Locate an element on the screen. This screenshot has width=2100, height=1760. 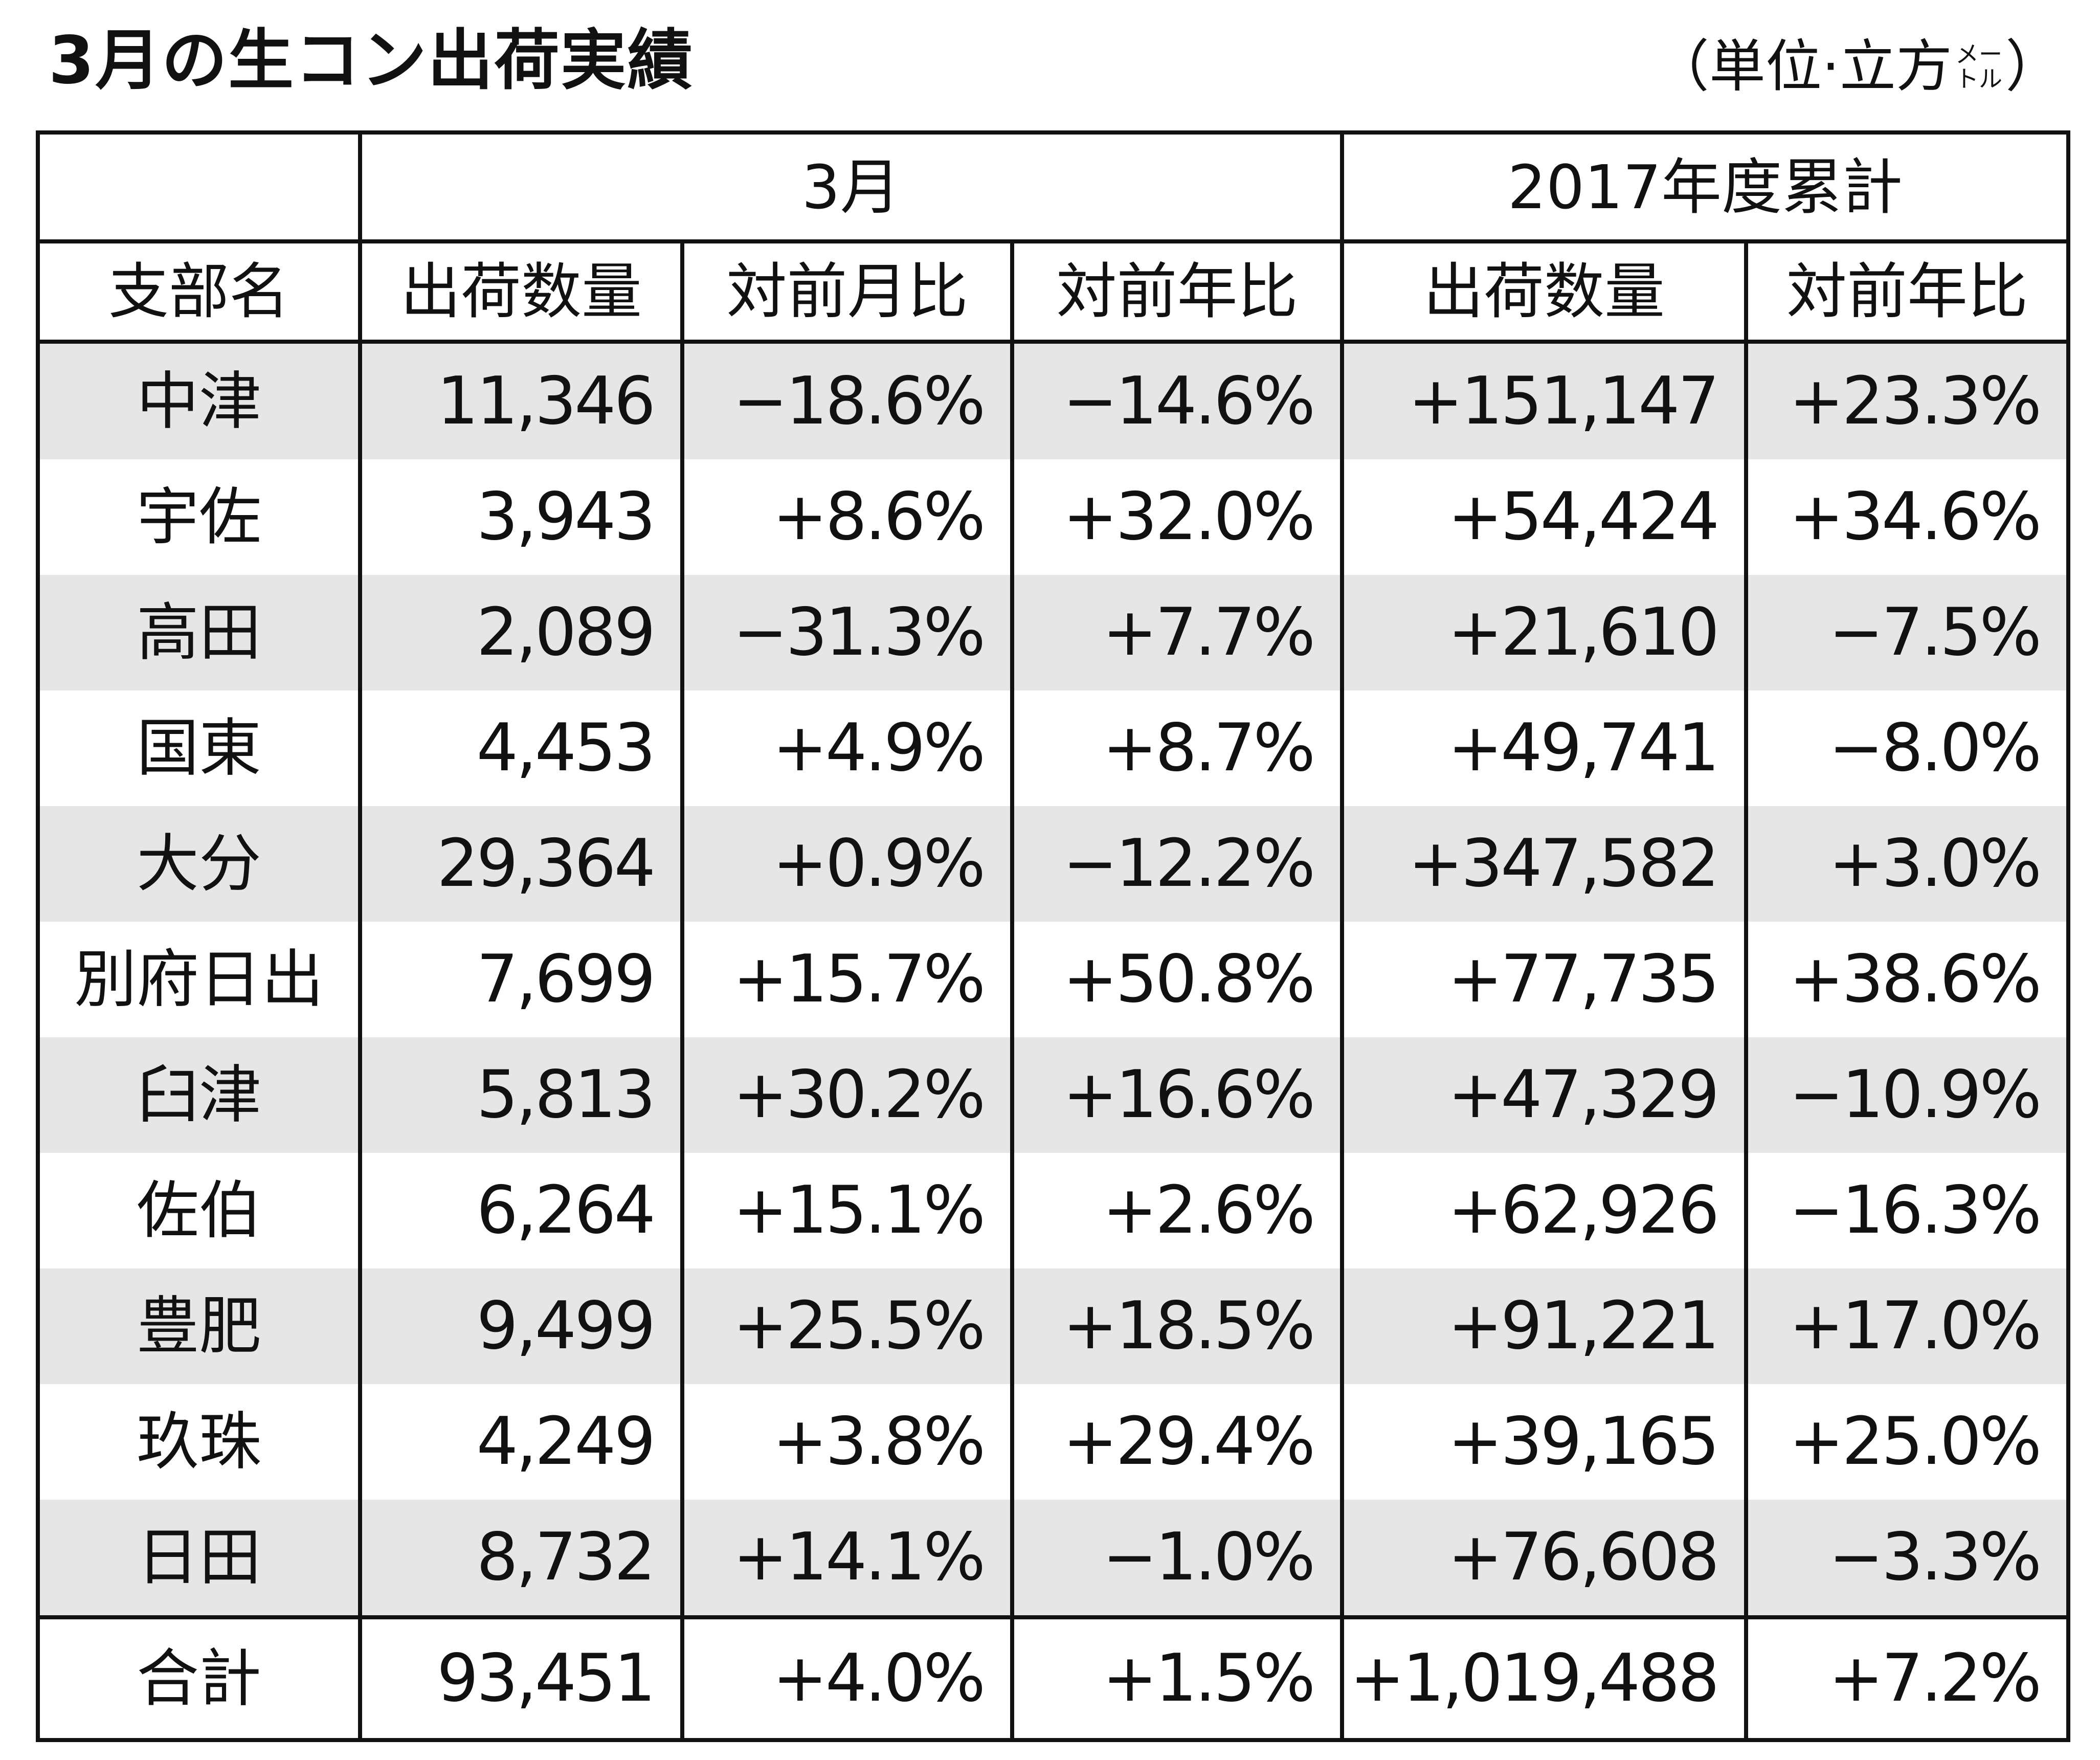
table-row: 国東 4,453 +4.9% +8.7% +49,741 −8.0% is located at coordinates (1053, 748).